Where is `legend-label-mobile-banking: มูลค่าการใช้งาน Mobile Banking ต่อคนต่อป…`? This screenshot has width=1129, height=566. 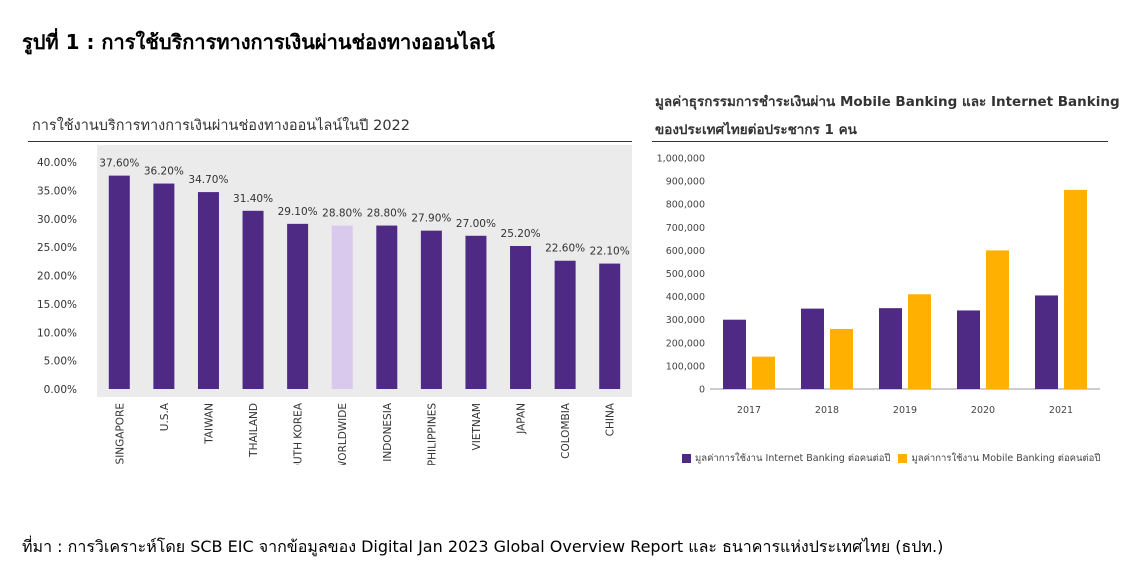 legend-label-mobile-banking: มูลค่าการใช้งาน Mobile Banking ต่อคนต่อป… is located at coordinates (1006, 458).